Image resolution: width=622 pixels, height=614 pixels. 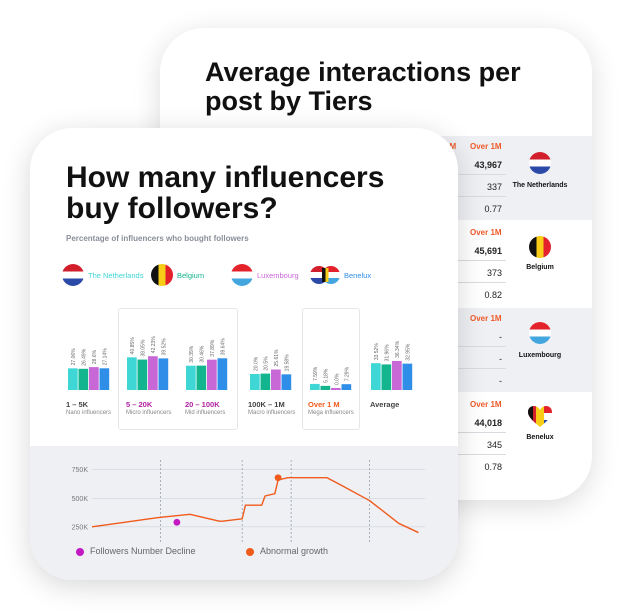 I want to click on row-value: 373, so click(x=494, y=273).